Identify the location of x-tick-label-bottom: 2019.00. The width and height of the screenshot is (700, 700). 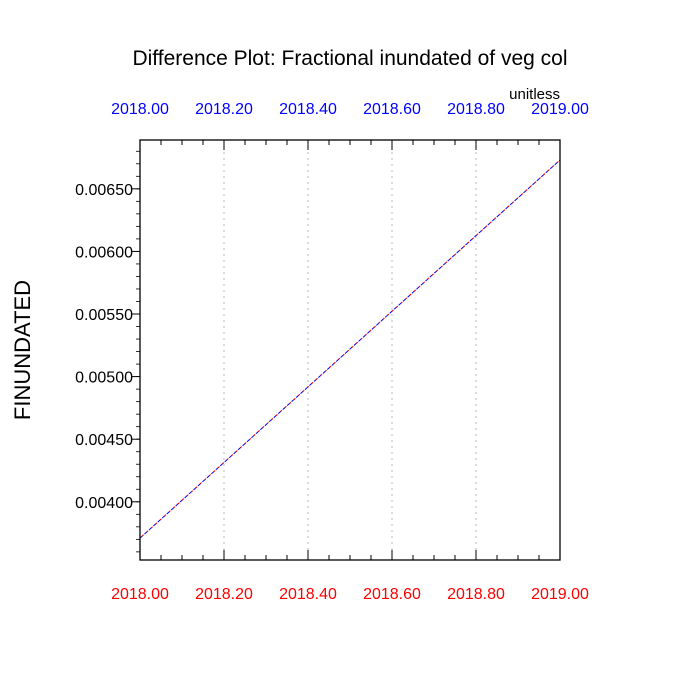
(560, 594).